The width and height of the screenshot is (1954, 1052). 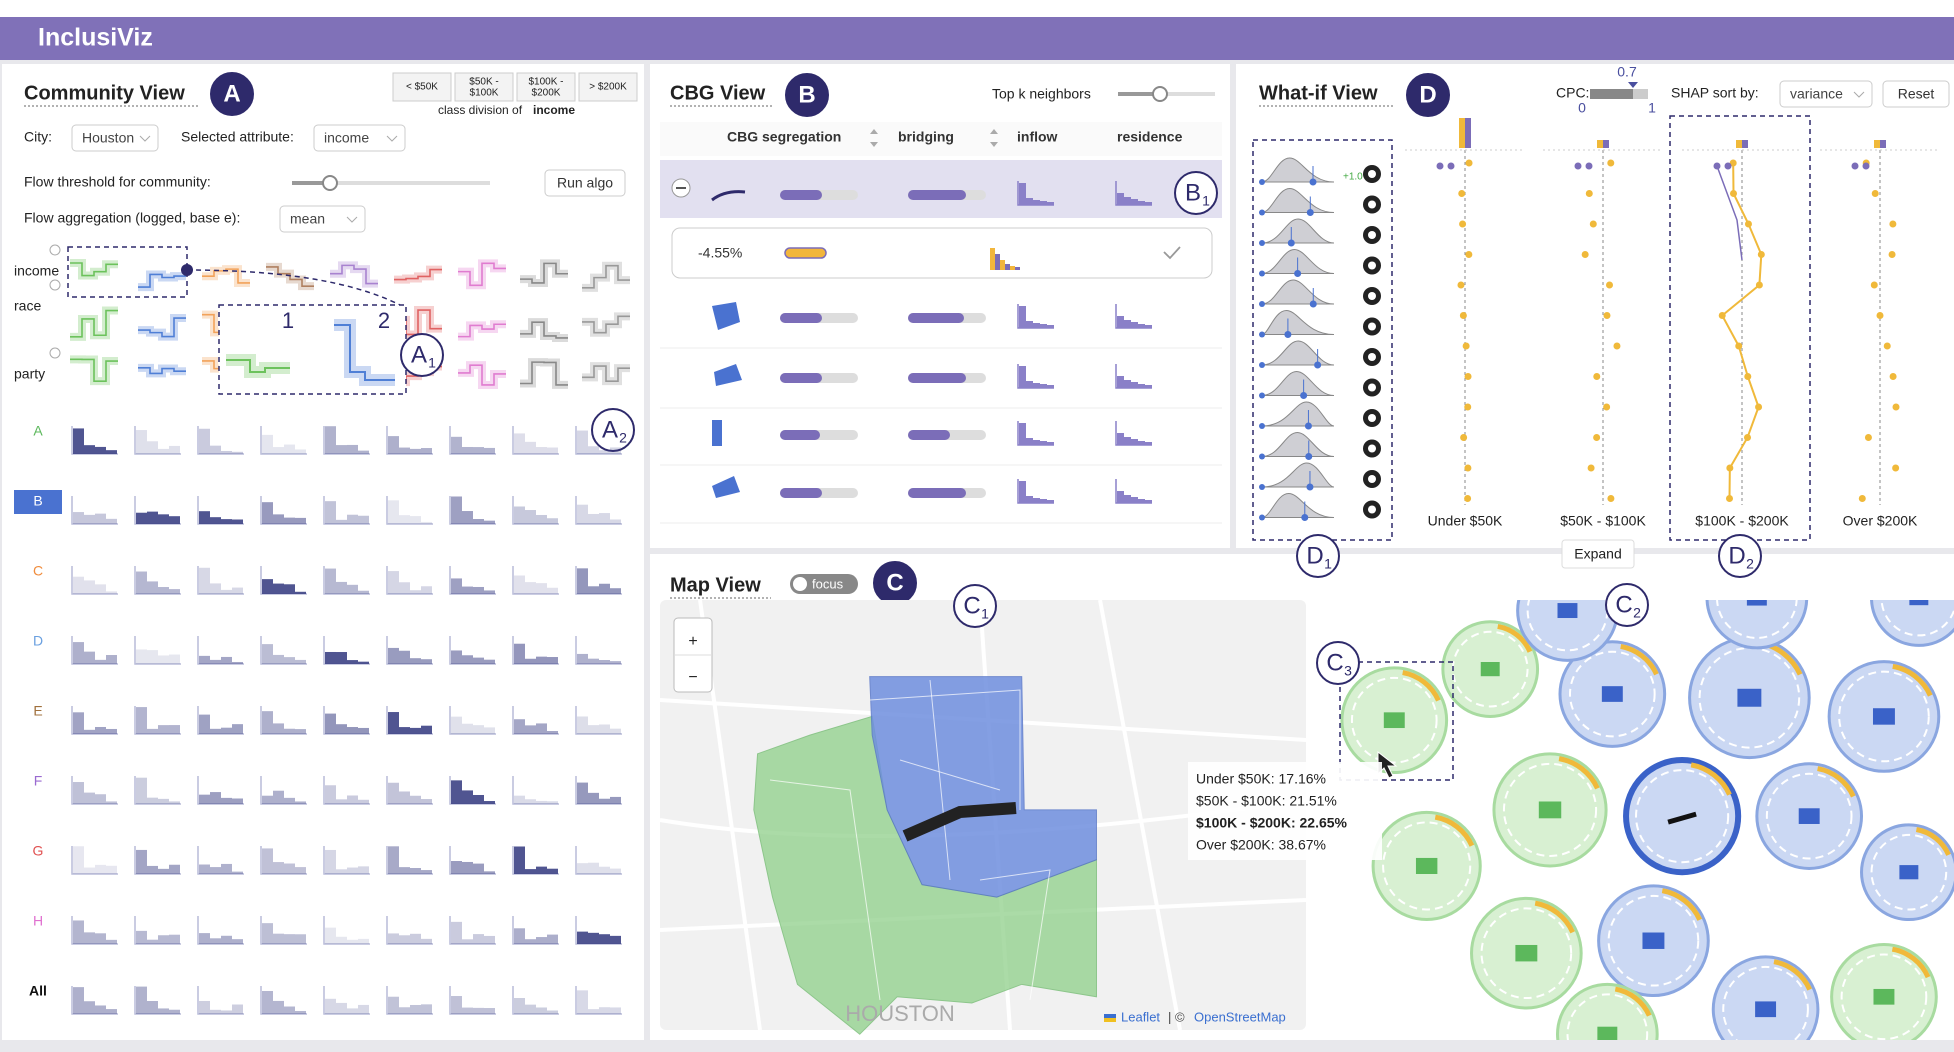 What do you see at coordinates (38, 991) in the screenshot?
I see `community-label: All` at bounding box center [38, 991].